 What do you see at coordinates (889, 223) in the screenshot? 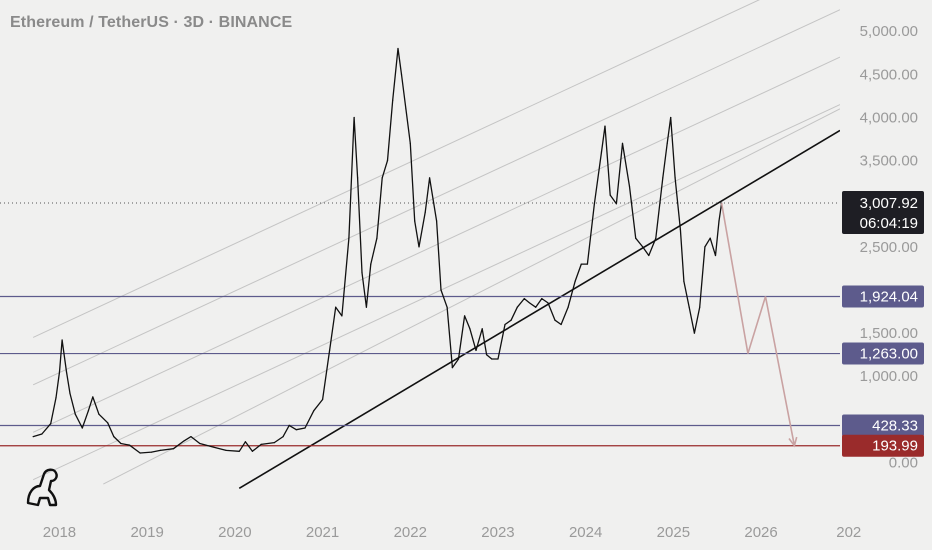
I see `countdown-label: 06:04:19` at bounding box center [889, 223].